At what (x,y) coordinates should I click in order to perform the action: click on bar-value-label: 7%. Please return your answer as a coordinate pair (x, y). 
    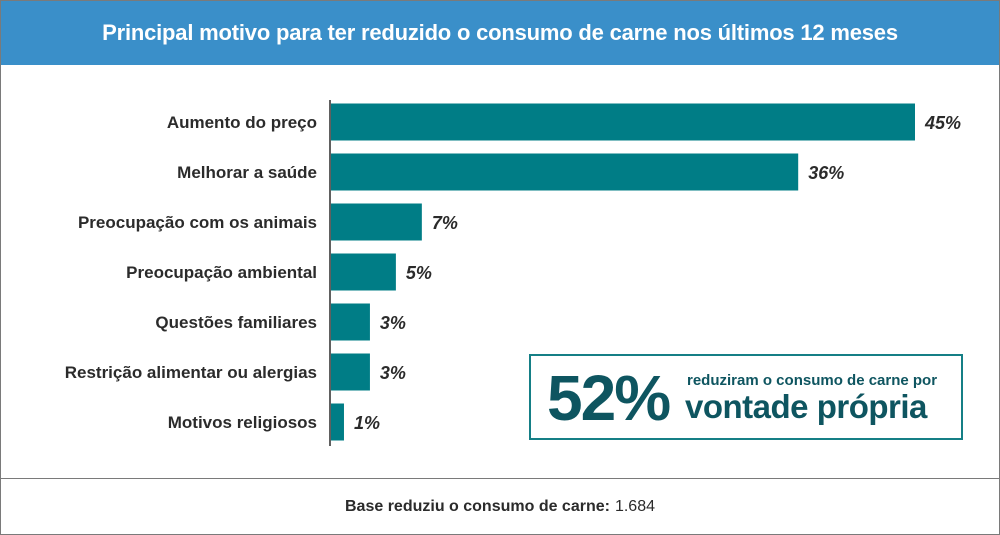
    Looking at the image, I should click on (445, 223).